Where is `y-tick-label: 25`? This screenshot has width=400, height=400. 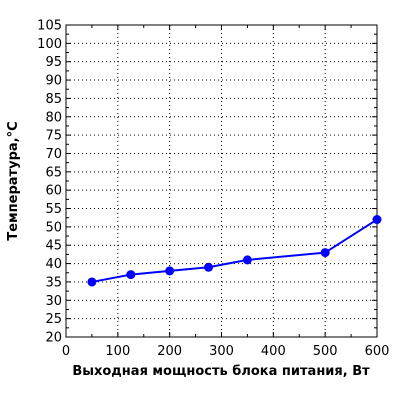 y-tick-label: 25 is located at coordinates (53, 319).